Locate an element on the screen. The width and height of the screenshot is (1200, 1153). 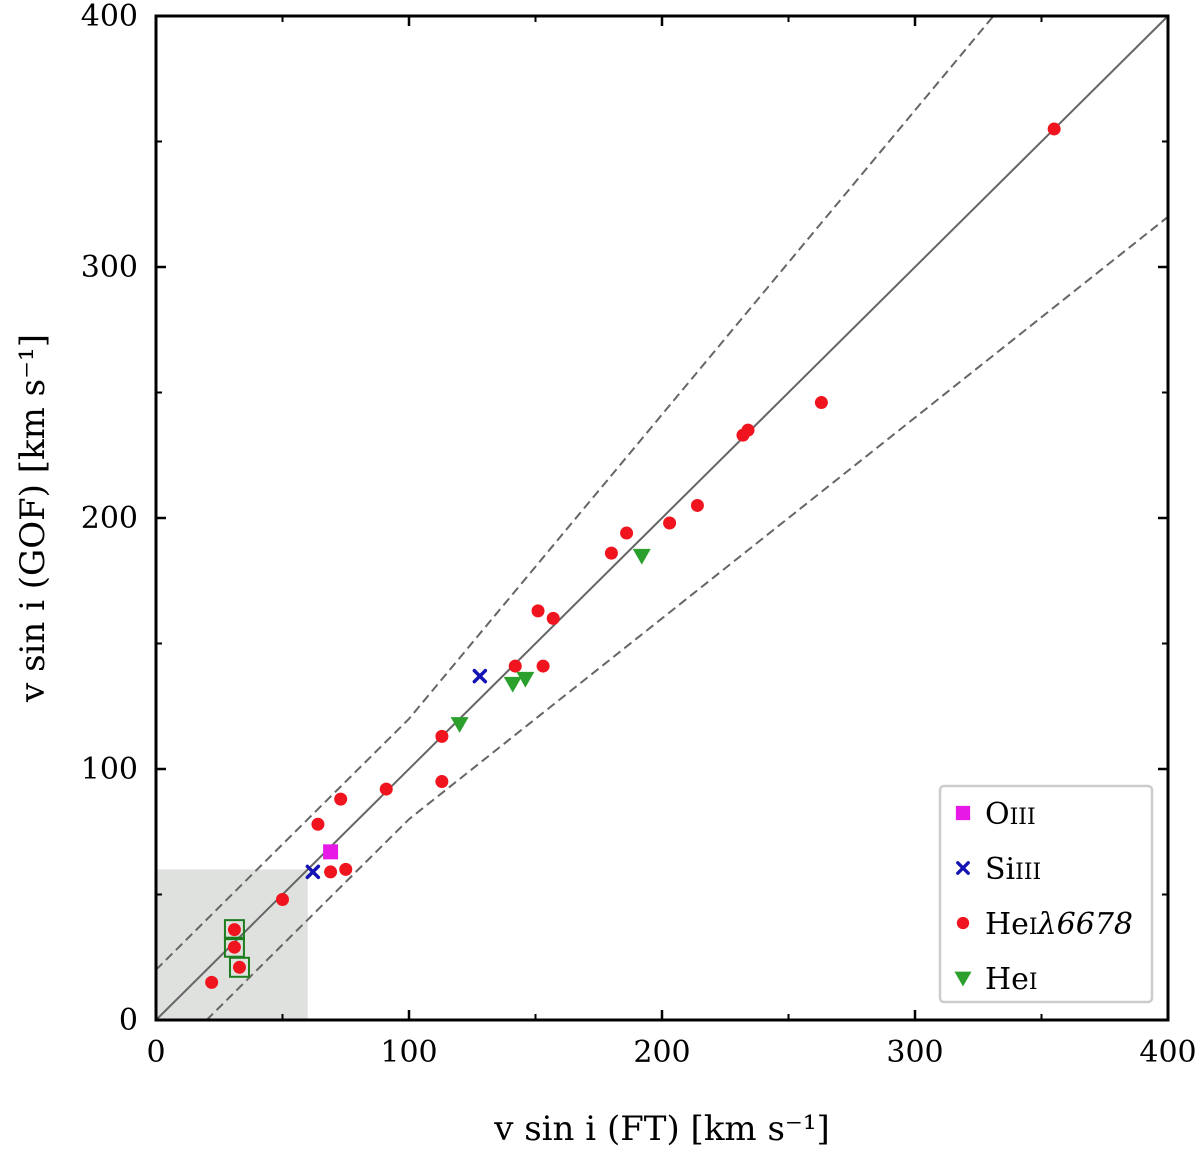
y-tick-label: 100 is located at coordinates (109, 769).